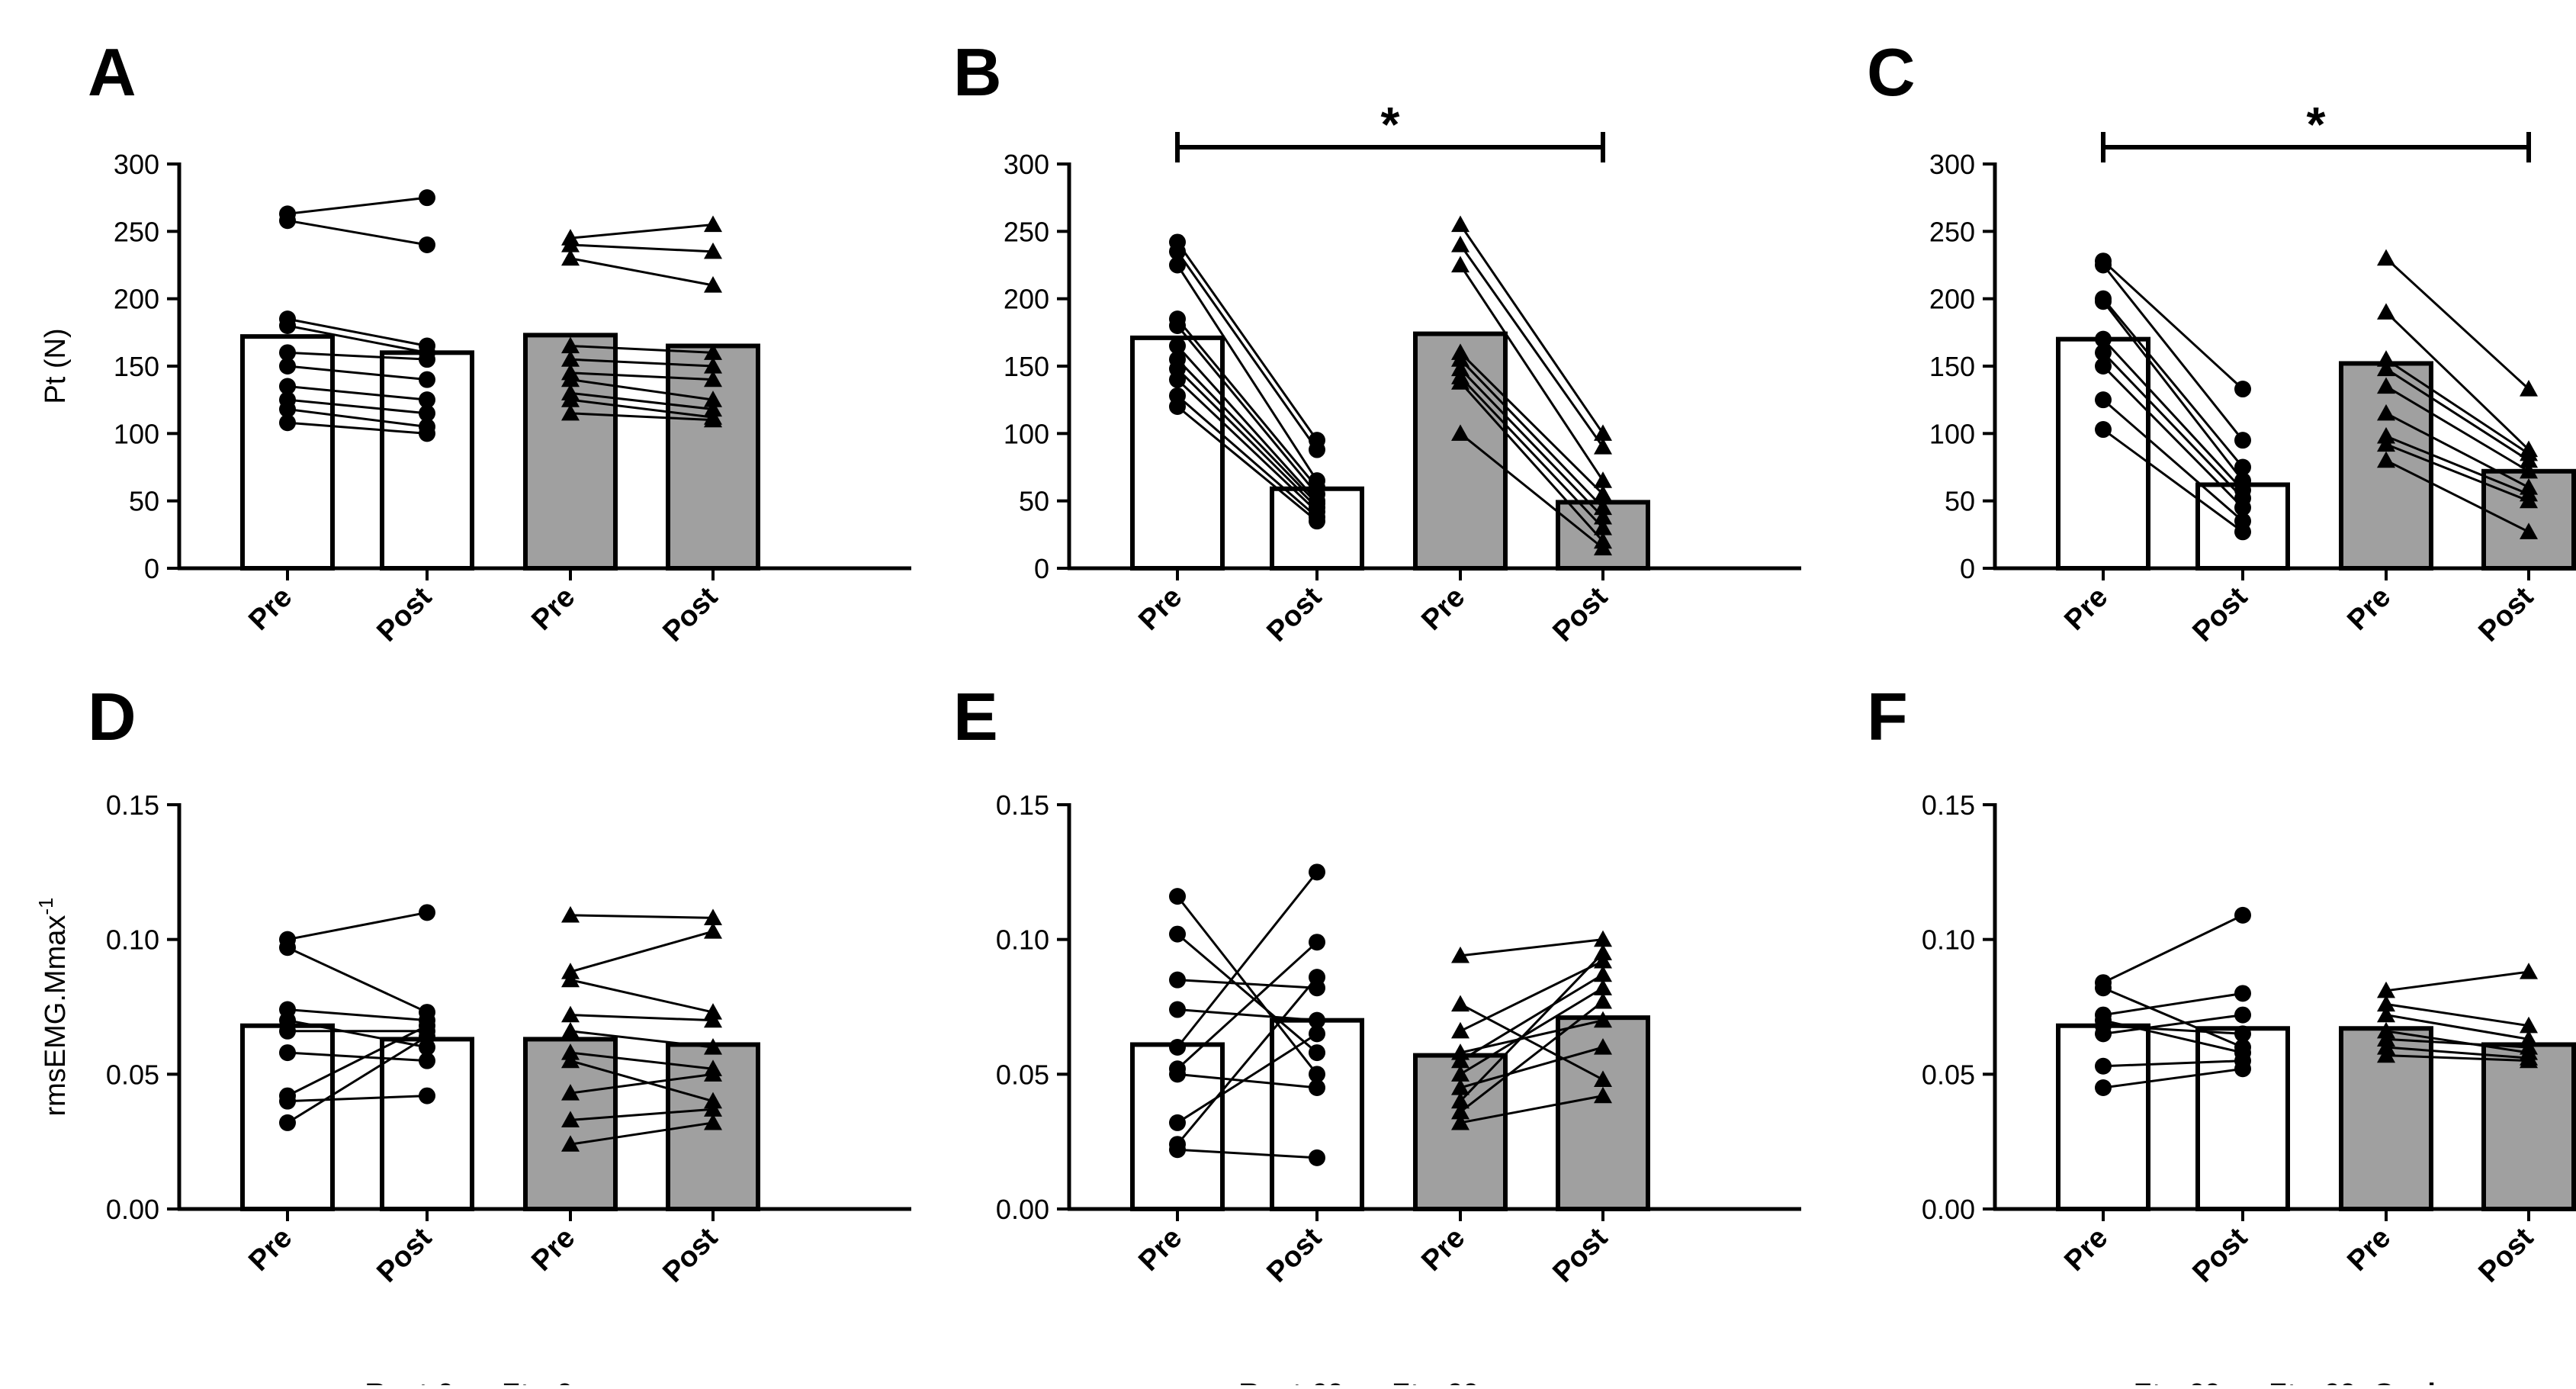 This screenshot has width=2576, height=1389. I want to click on panel-letter: A, so click(112, 72).